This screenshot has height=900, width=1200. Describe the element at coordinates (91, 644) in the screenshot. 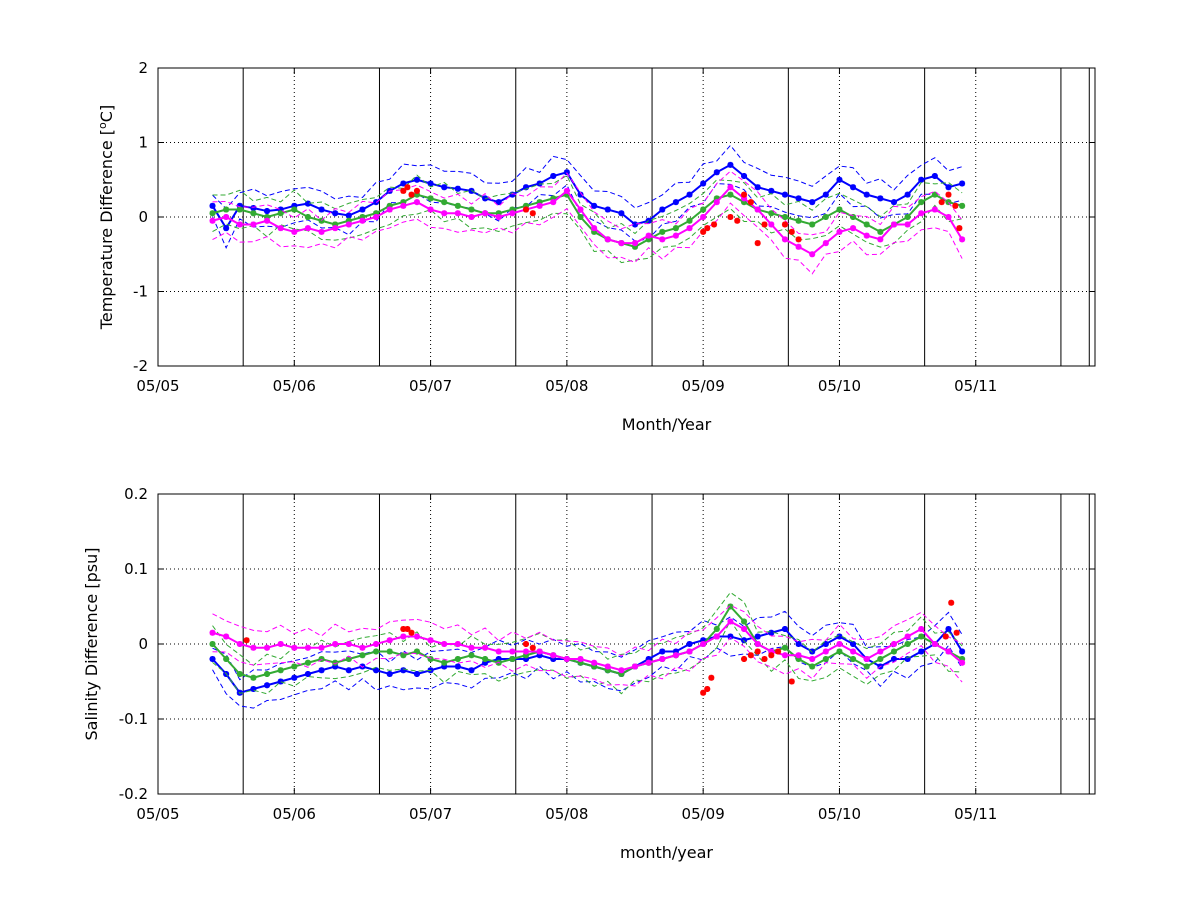

I see `y-axis-label: Salinity Difference [psu]` at that location.